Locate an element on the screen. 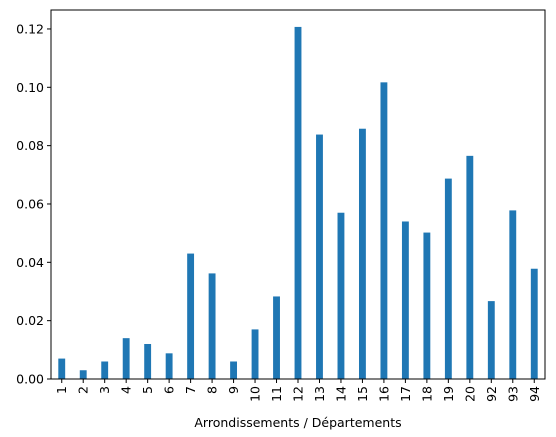 This screenshot has height=437, width=556. x-tick-label-94: 94 is located at coordinates (534, 394).